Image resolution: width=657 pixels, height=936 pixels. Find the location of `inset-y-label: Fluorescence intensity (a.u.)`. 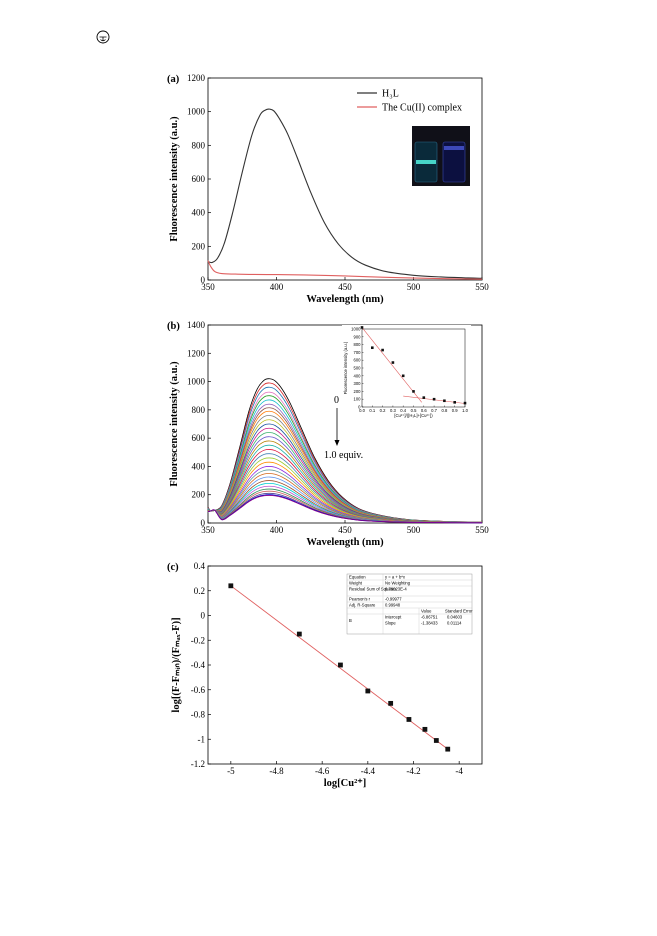

inset-y-label: Fluorescence intensity (a.u.) is located at coordinates (345, 367).